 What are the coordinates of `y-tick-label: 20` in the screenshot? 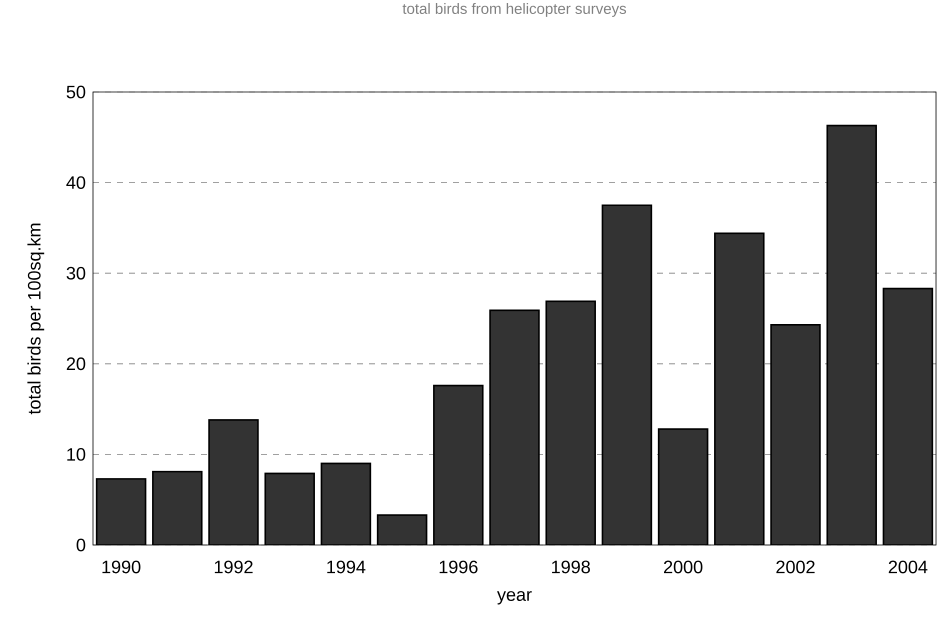 It's located at (76, 363).